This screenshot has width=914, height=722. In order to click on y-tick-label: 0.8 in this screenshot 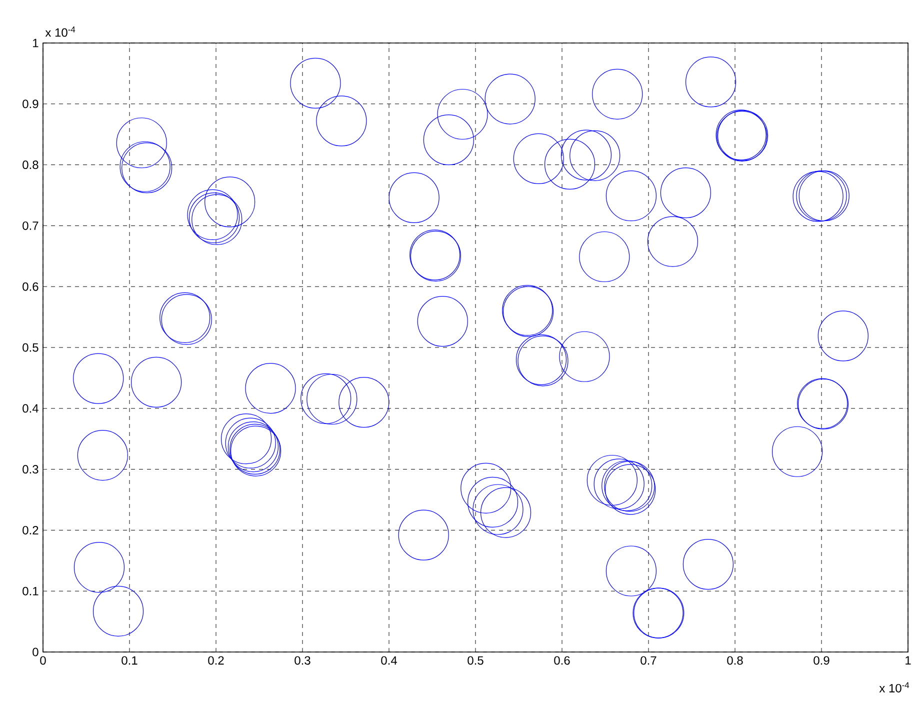, I will do `click(30, 165)`.